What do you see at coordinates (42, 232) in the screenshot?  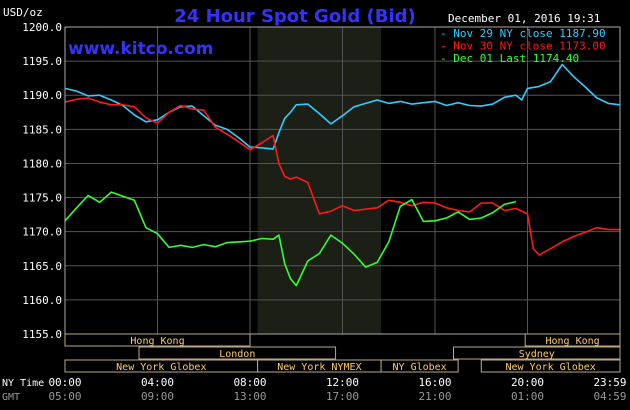 I see `y-tick-label: 1170.0` at bounding box center [42, 232].